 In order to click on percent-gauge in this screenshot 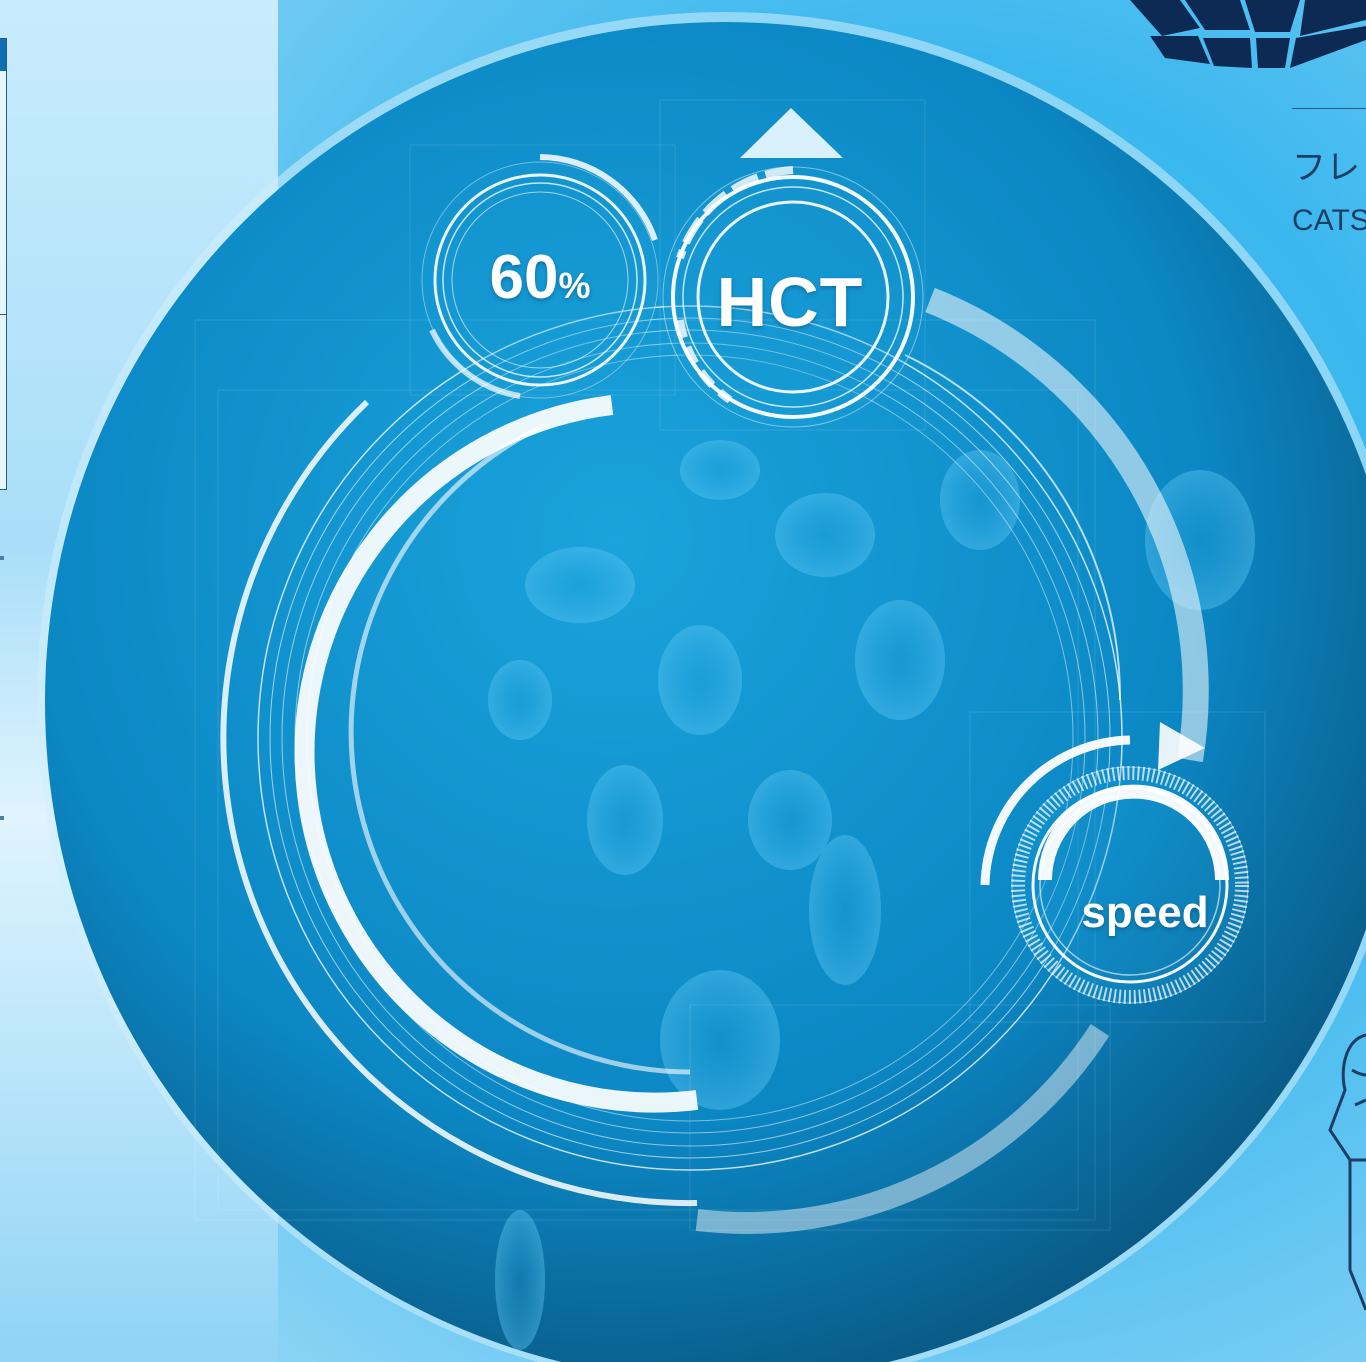, I will do `click(540, 276)`.